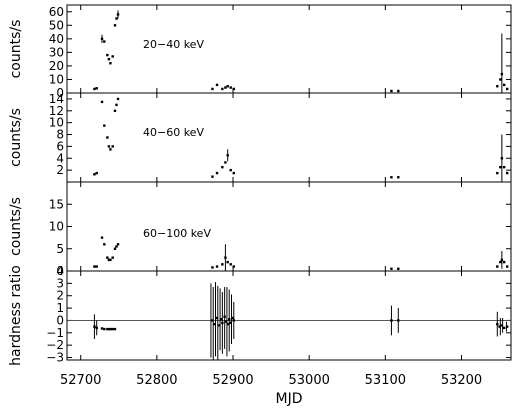 Image resolution: width=512 pixels, height=410 pixels. Describe the element at coordinates (309, 380) in the screenshot. I see `x-tick-label: 53000` at that location.